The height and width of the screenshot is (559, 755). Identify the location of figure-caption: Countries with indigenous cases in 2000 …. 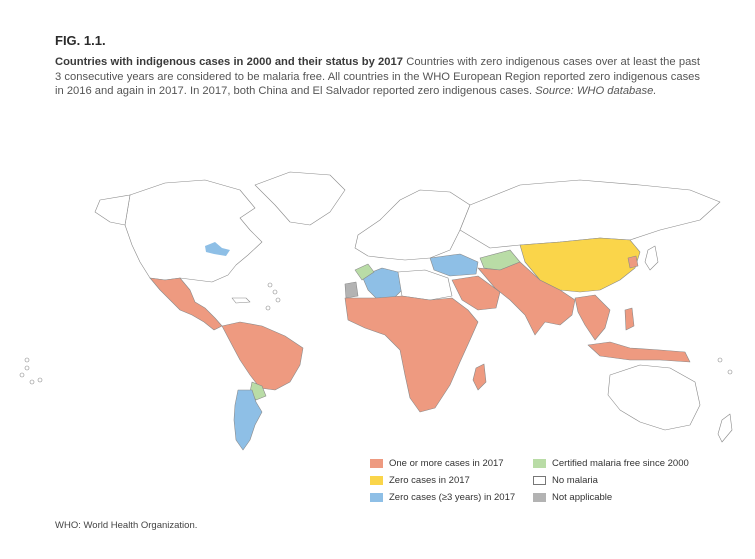
(377, 77).